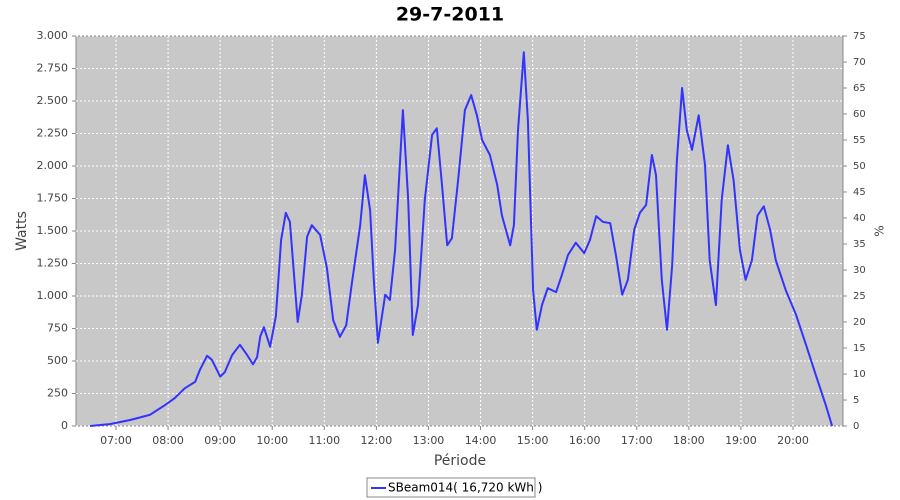  Describe the element at coordinates (168, 440) in the screenshot. I see `x-tick-label: 08:00` at that location.